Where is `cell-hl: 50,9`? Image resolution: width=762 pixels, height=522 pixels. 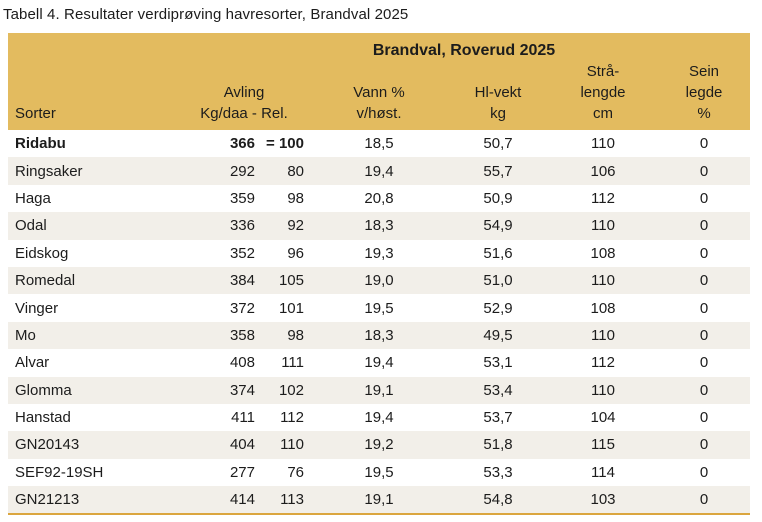
cell-hl: 50,9 is located at coordinates (498, 198).